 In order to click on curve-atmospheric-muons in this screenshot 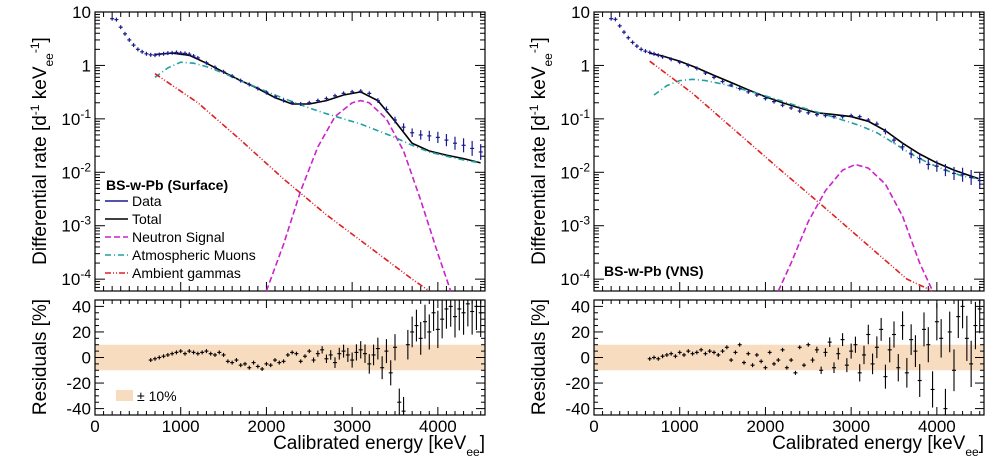, I will do `click(816, 129)`.